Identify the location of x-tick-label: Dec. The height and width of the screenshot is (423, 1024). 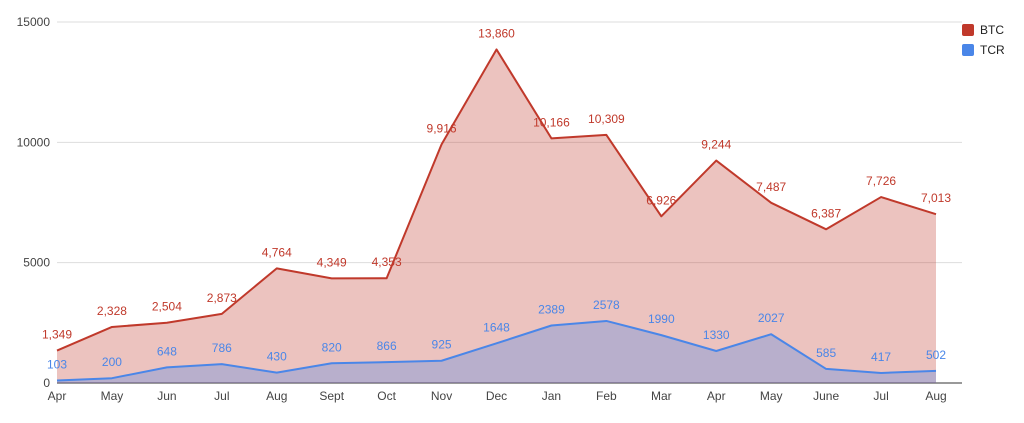
(496, 396).